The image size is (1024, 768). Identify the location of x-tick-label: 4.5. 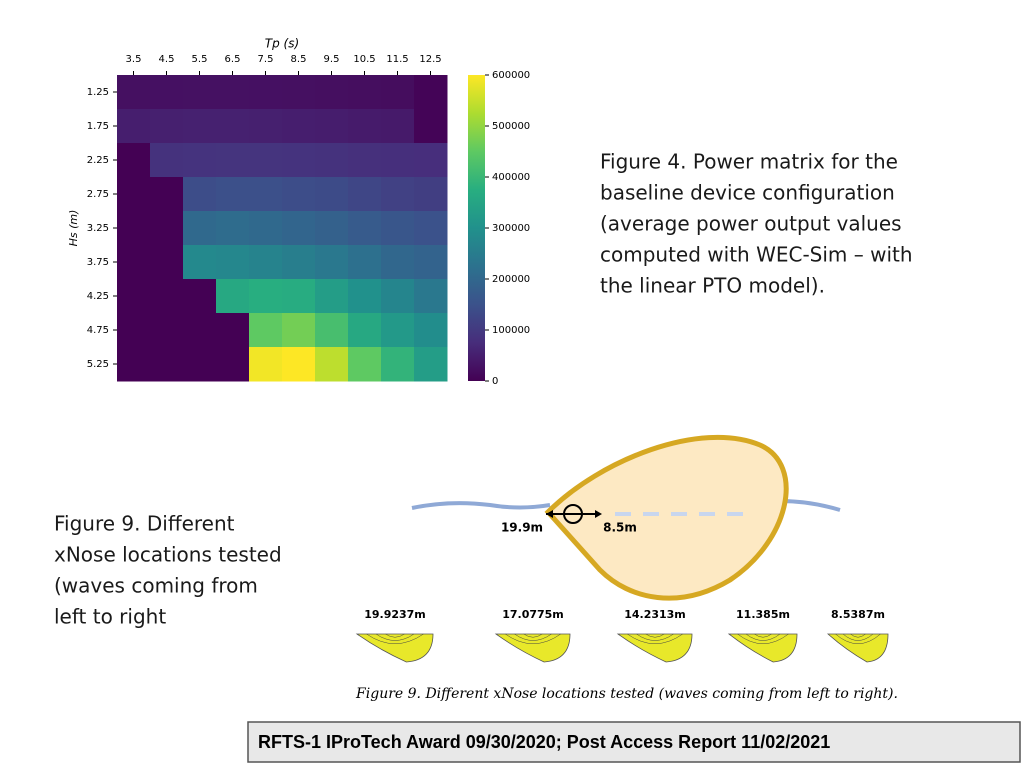
(167, 59).